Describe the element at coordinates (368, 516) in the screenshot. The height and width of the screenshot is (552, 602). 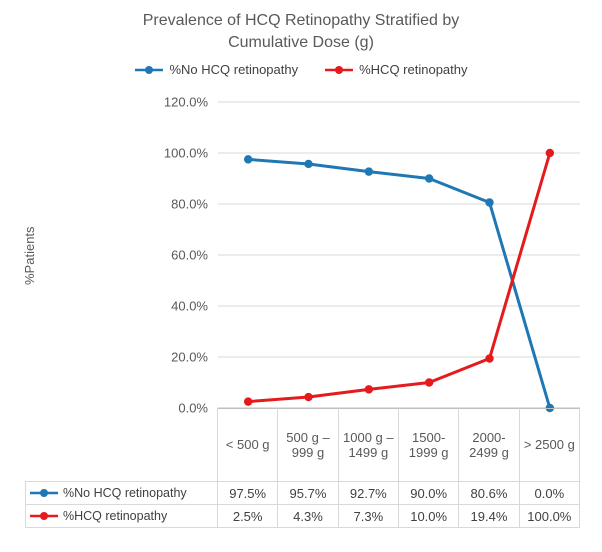
I see `table-value: 7.3%` at that location.